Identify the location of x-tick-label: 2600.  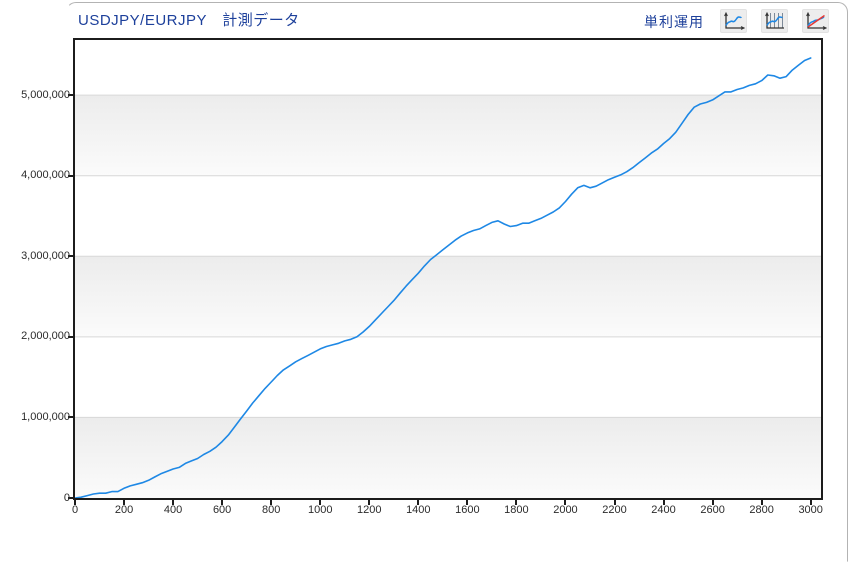
(712, 510).